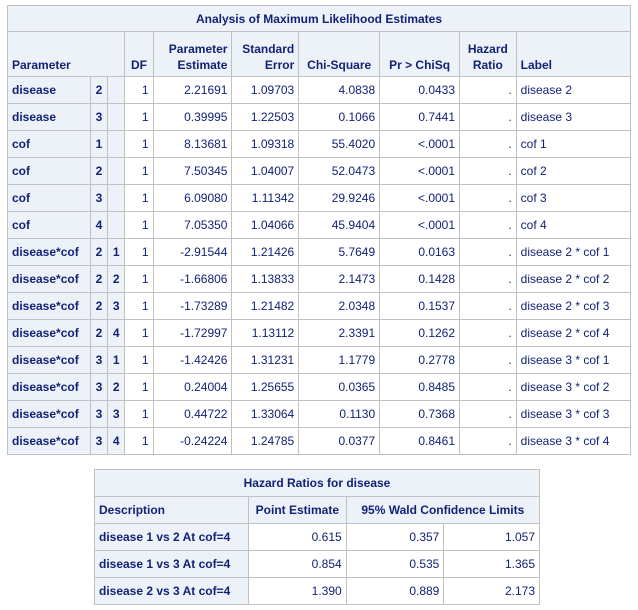 This screenshot has width=638, height=610. Describe the element at coordinates (265, 414) in the screenshot. I see `cell-standard-error: 1.33064` at that location.